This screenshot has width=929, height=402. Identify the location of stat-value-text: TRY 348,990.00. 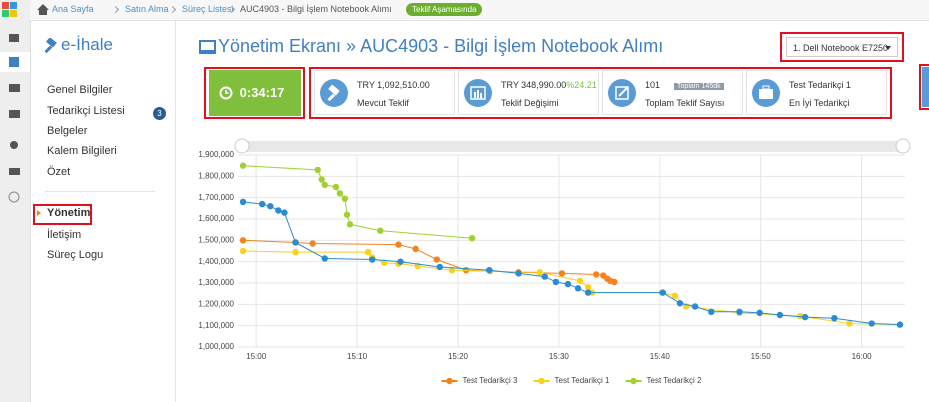
(534, 85).